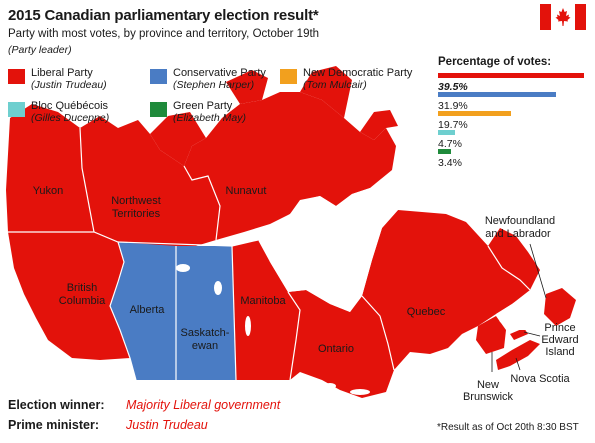 The width and height of the screenshot is (595, 443). Describe the element at coordinates (335, 85) in the screenshot. I see `legend-party-leader: (Tom Mulcair)` at that location.